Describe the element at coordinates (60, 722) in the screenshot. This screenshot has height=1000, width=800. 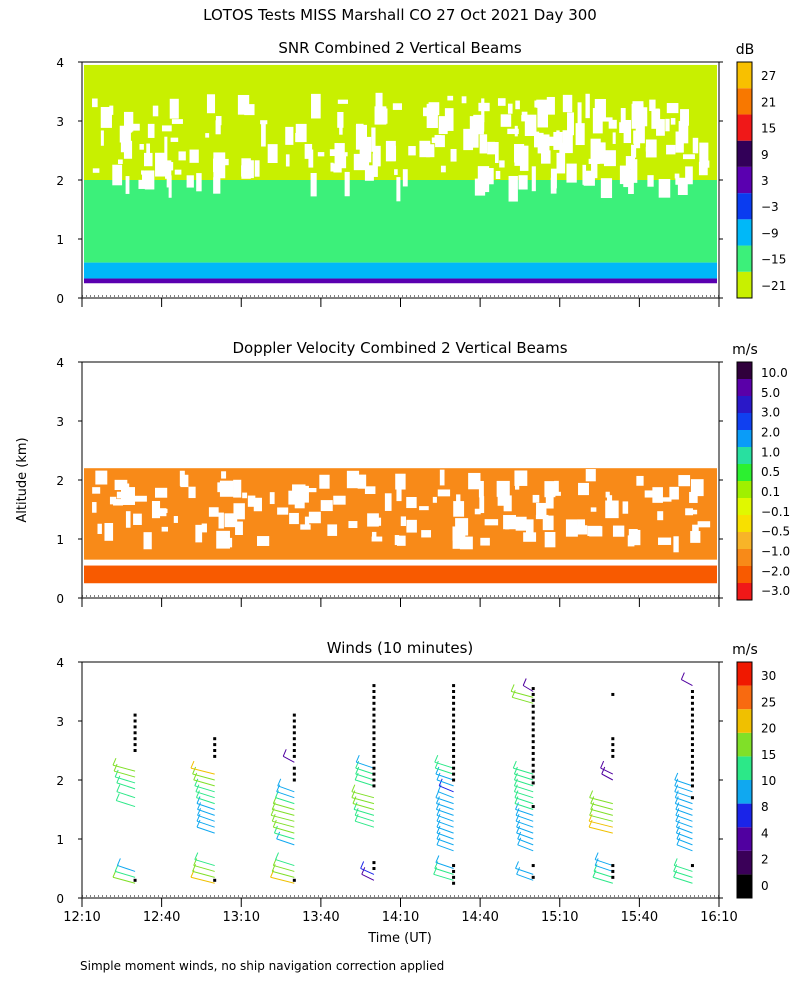
I see `y-tick-label: 3` at that location.